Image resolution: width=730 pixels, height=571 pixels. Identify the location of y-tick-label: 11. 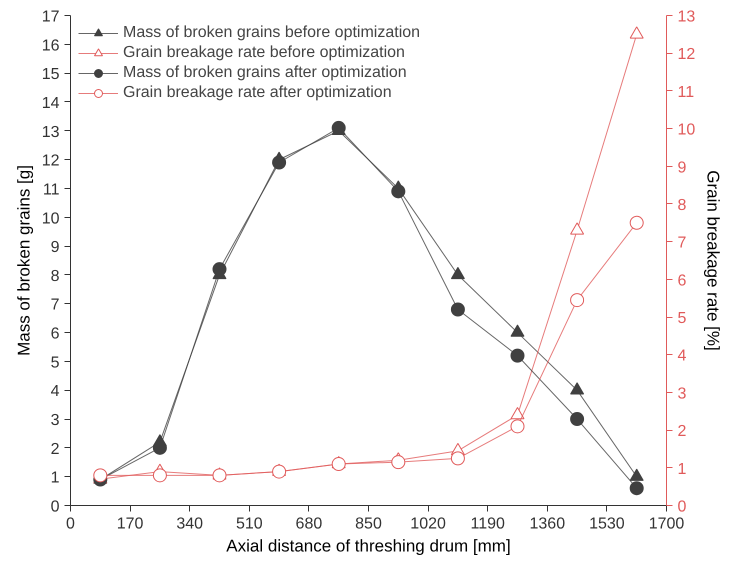
(51, 189).